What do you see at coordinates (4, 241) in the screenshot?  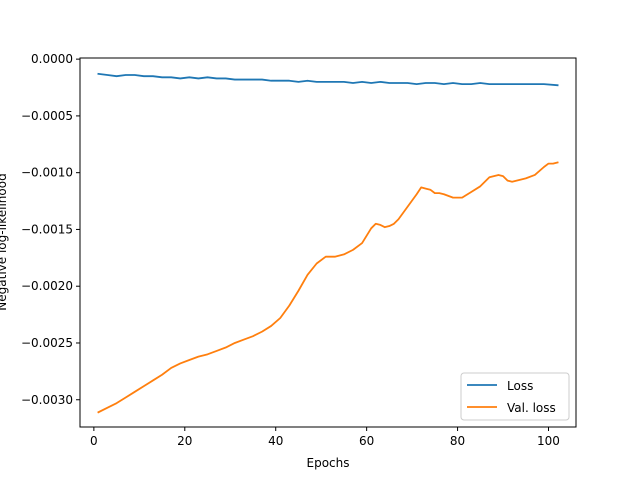 I see `y-axis-label: Negative log-likelihood` at bounding box center [4, 241].